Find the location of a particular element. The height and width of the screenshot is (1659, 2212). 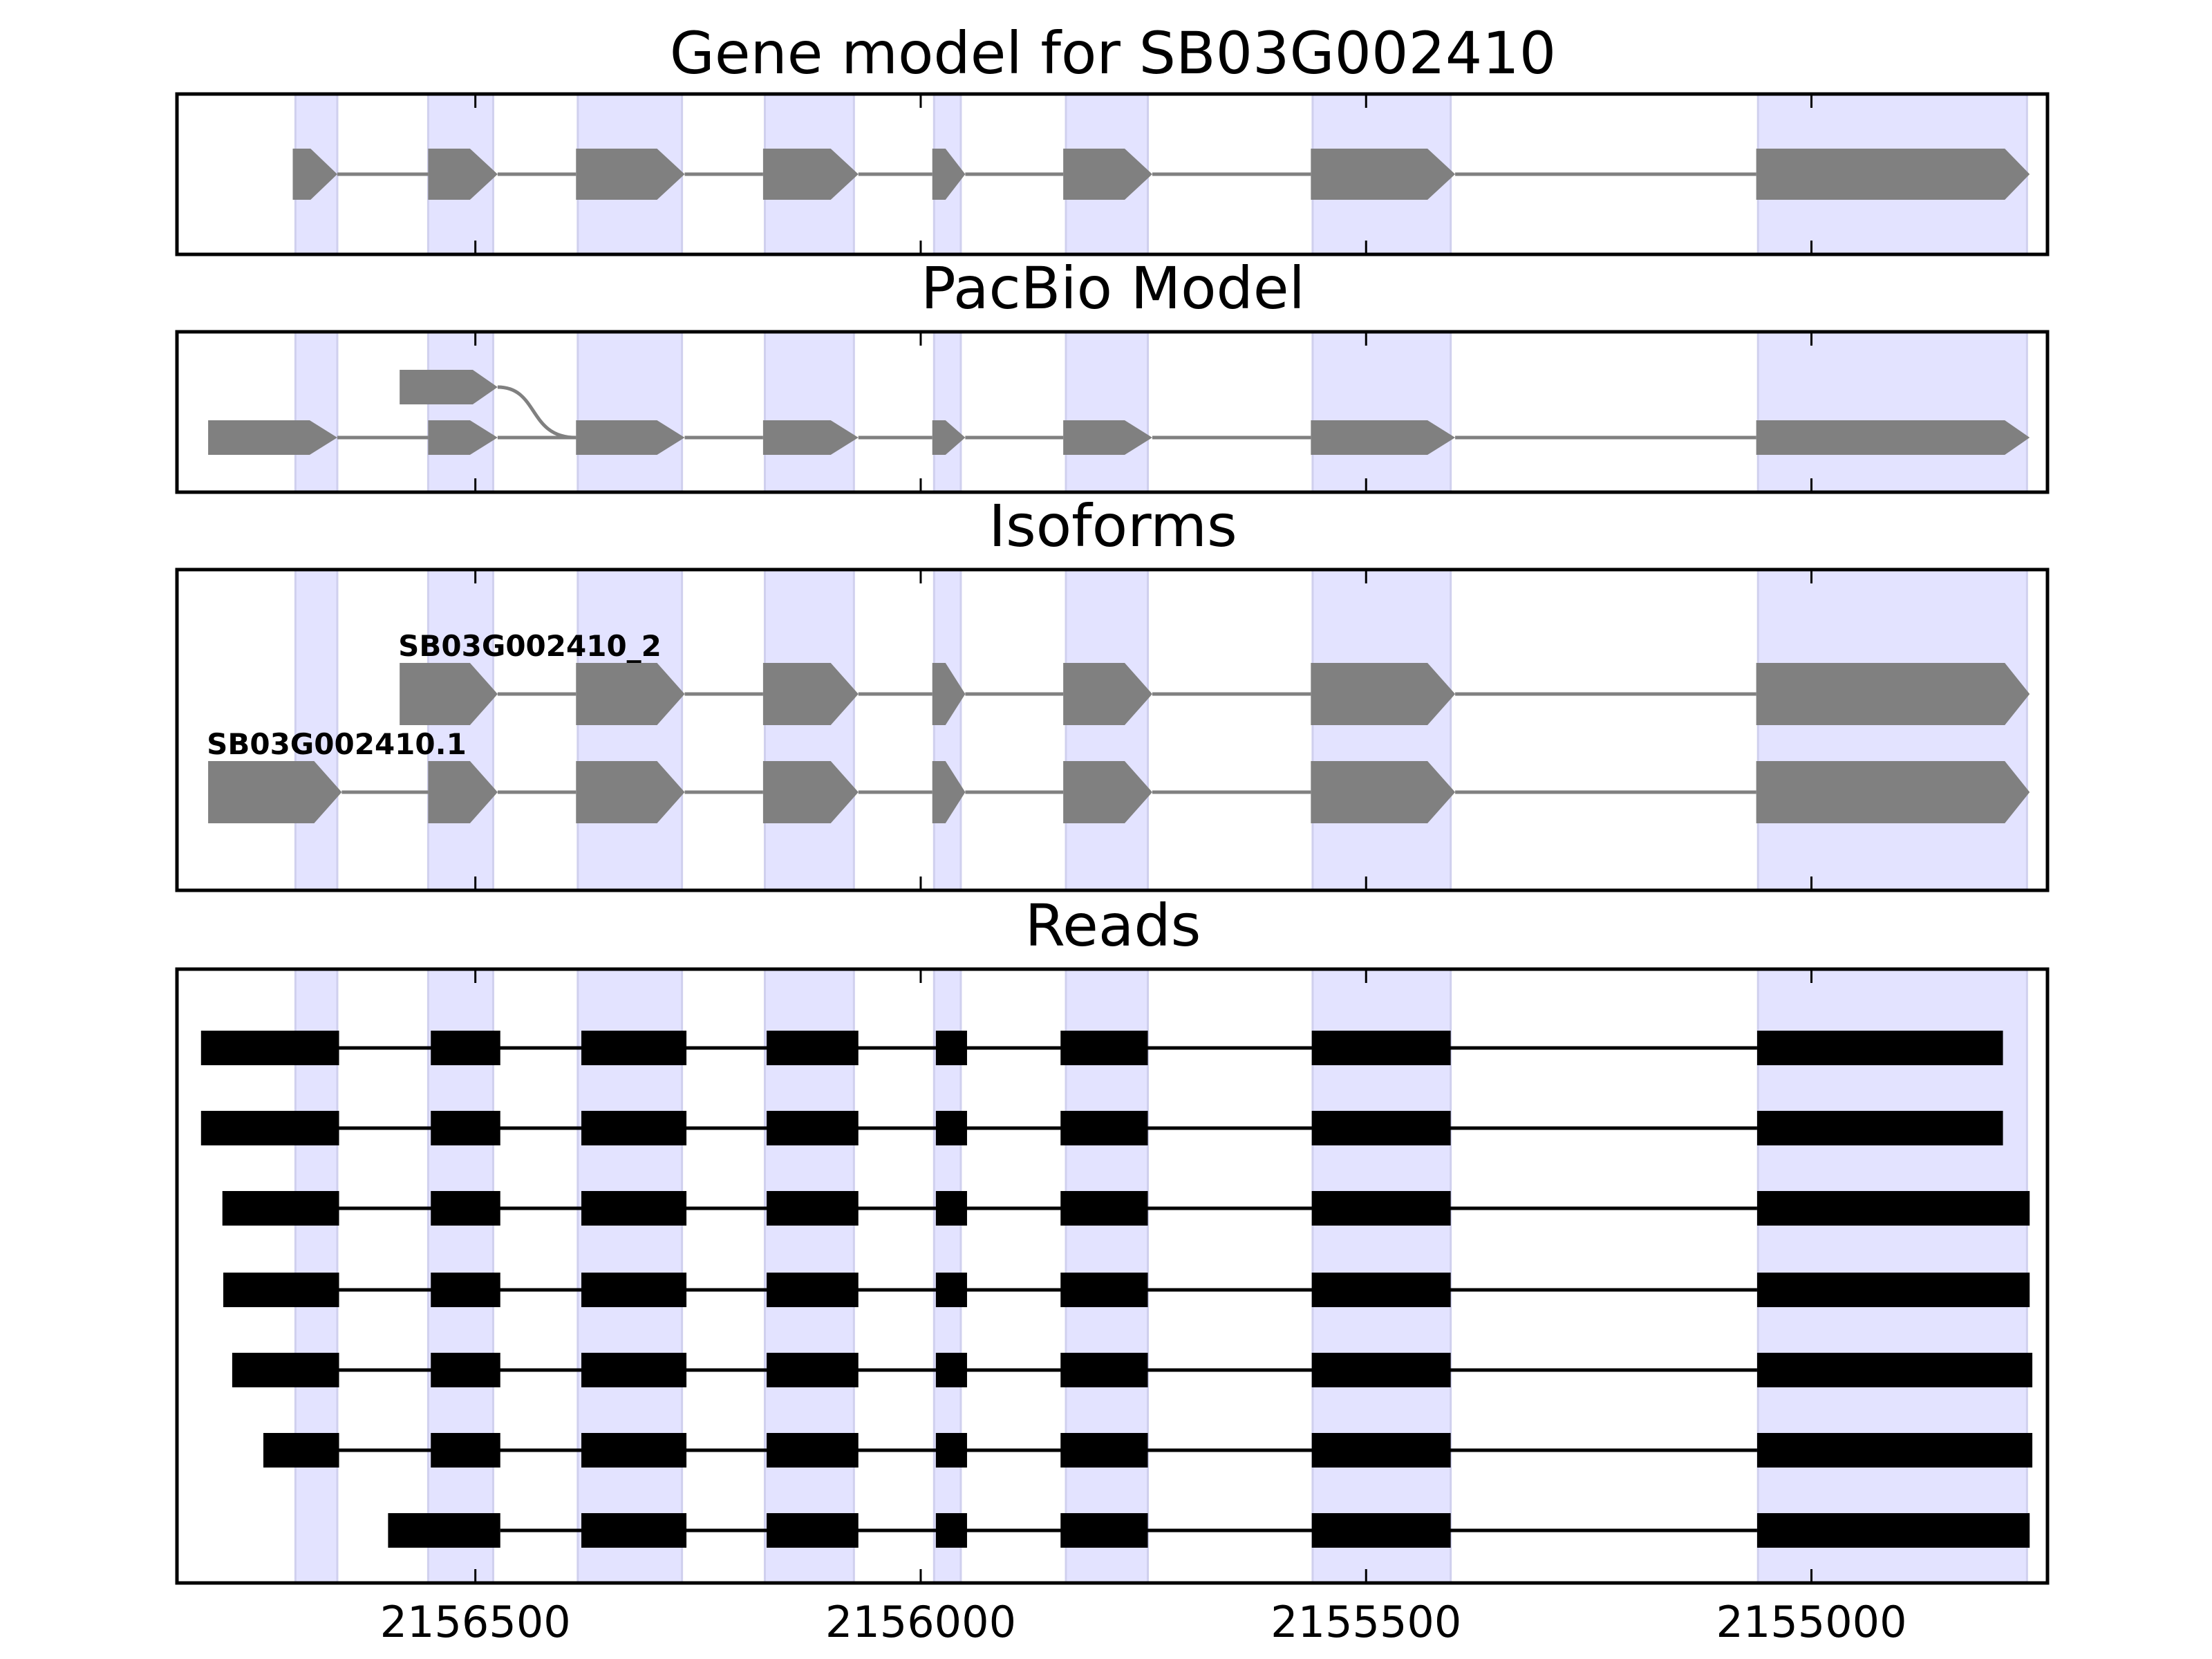

x-tick-label: 2155500 is located at coordinates (1366, 1622).